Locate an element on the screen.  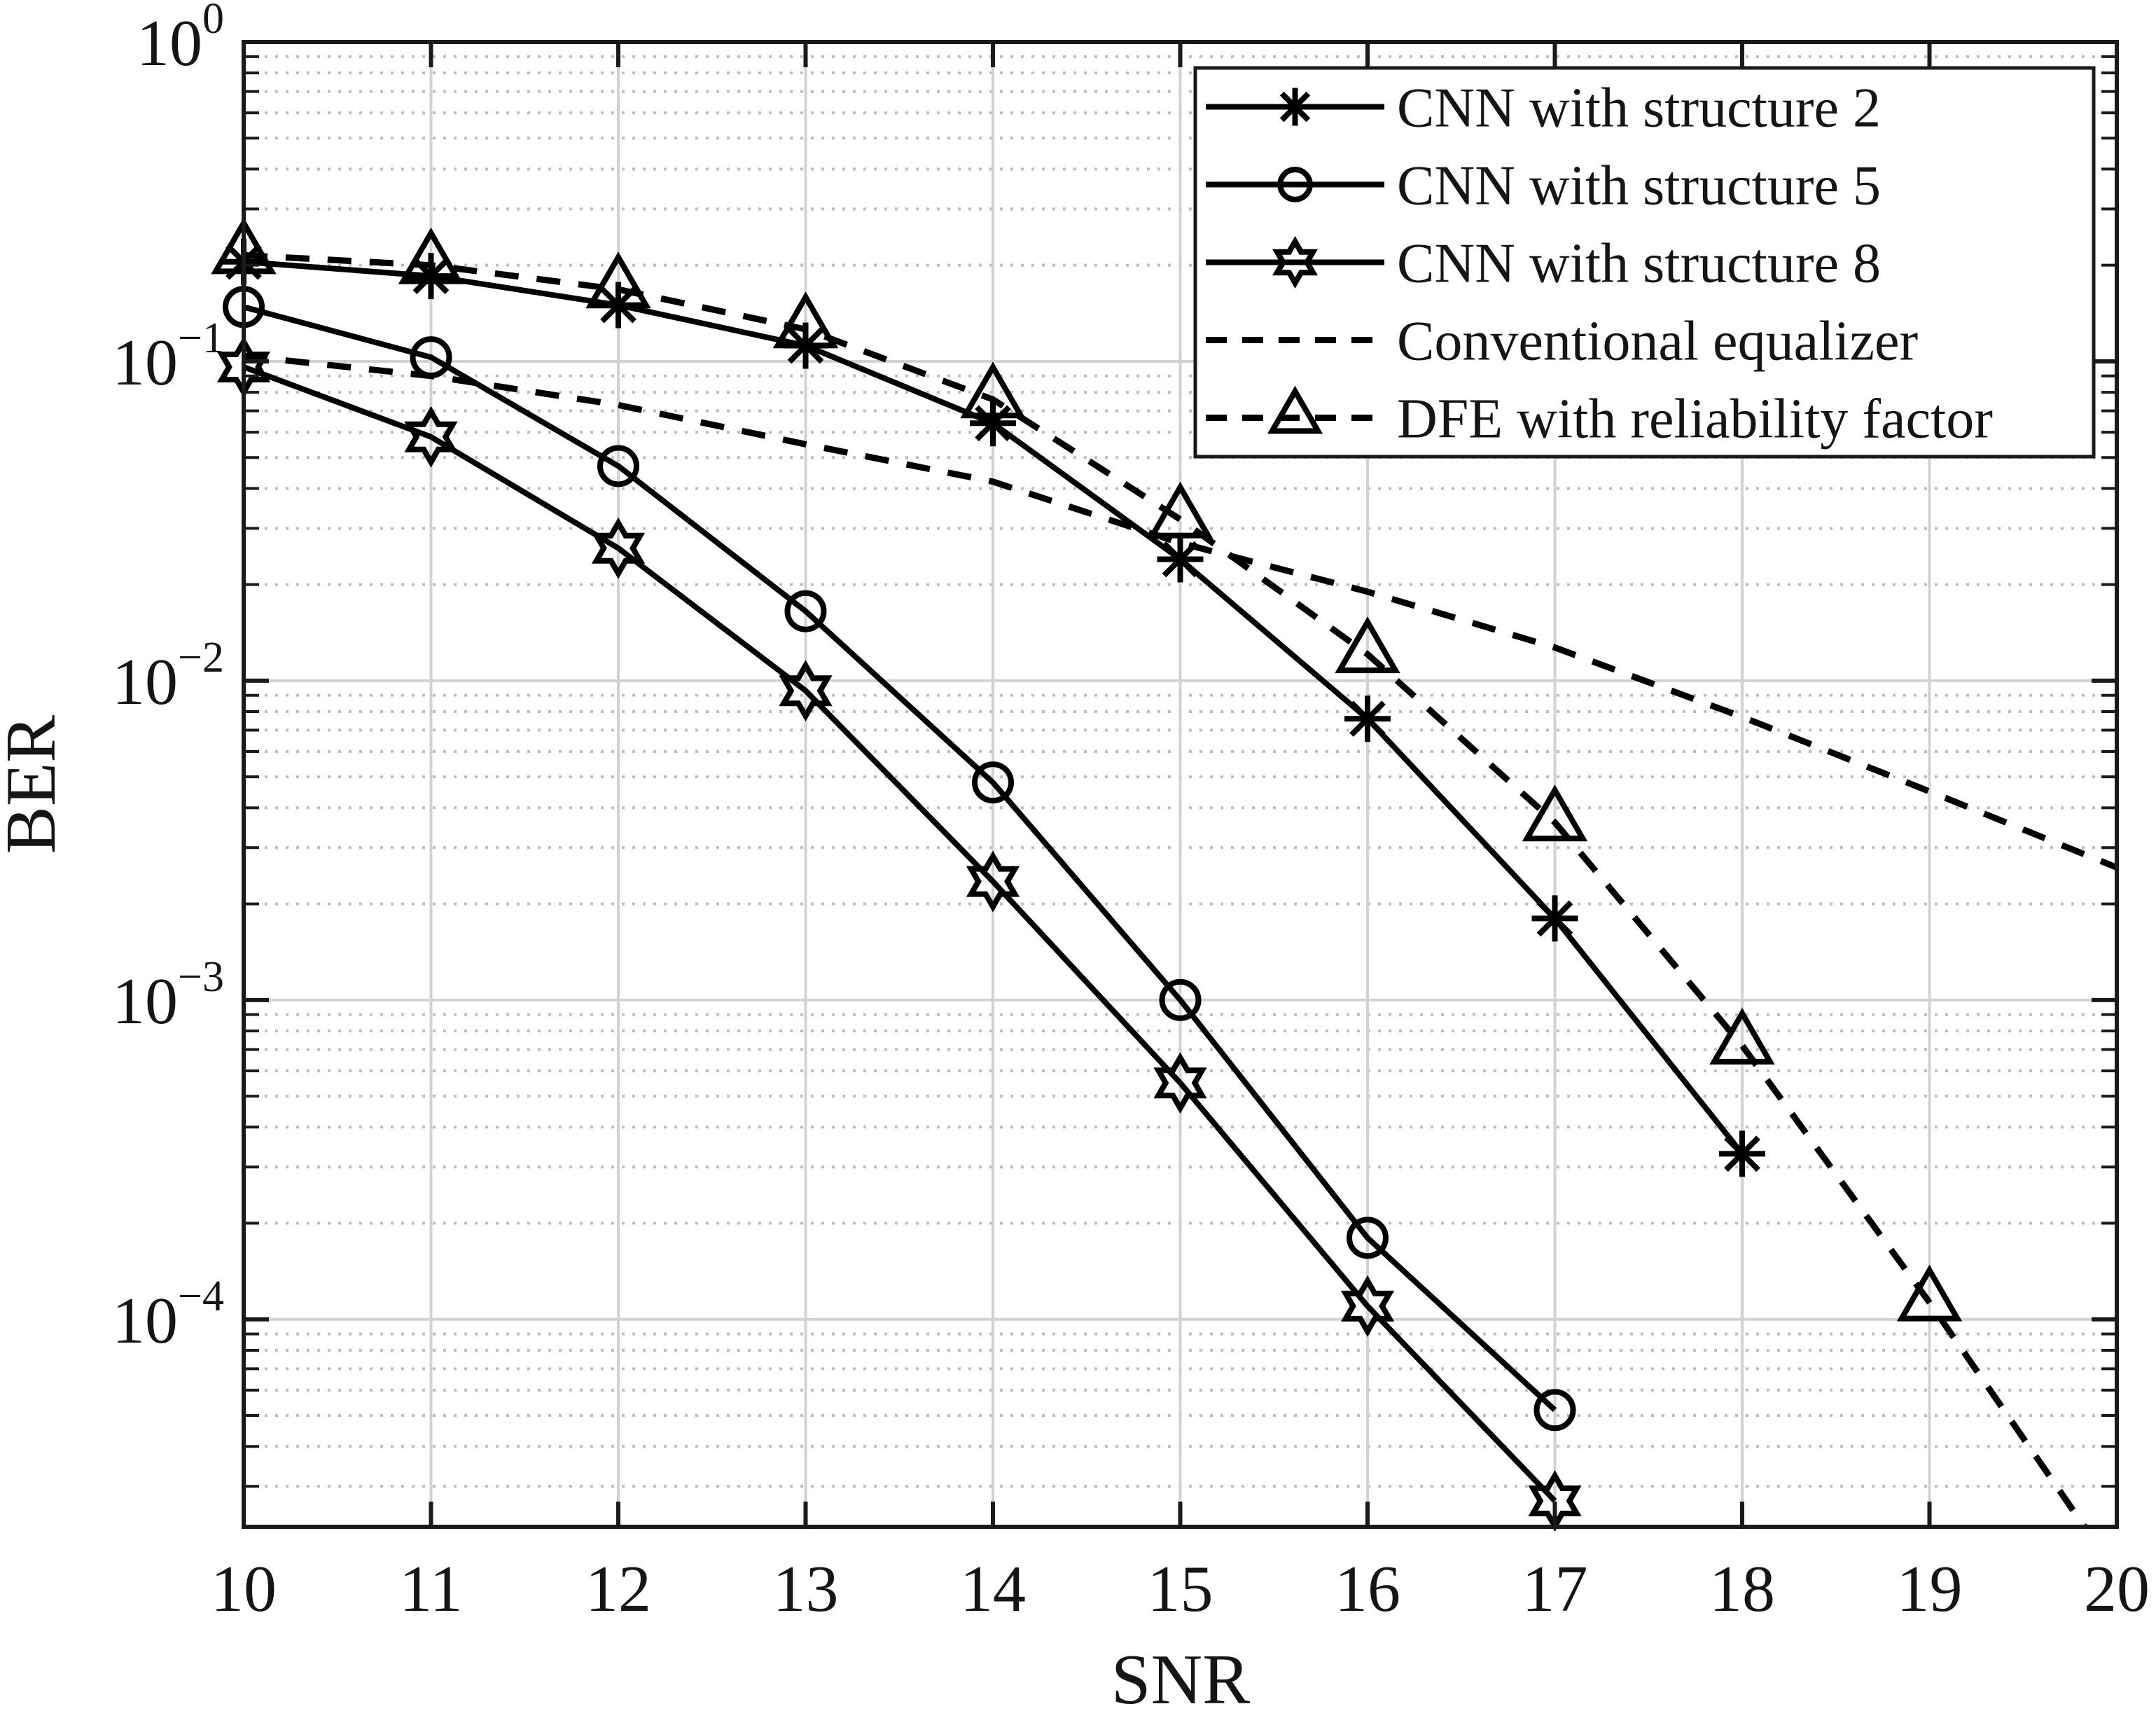
x-tick-label: 18 is located at coordinates (1742, 1589).